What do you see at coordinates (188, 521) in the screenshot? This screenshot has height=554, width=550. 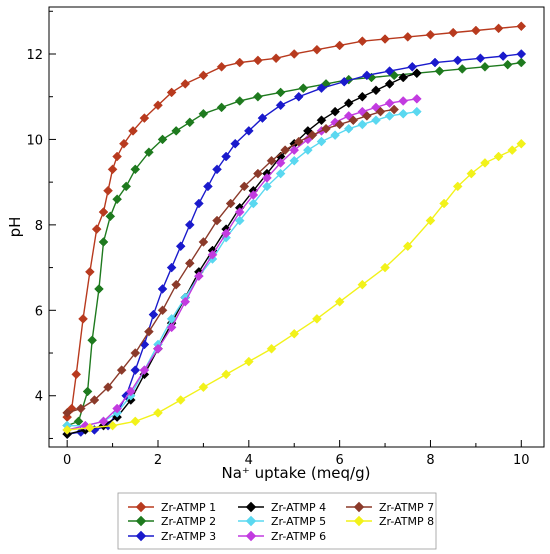 I see `legend-label: Zr-ATMP 2` at bounding box center [188, 521].